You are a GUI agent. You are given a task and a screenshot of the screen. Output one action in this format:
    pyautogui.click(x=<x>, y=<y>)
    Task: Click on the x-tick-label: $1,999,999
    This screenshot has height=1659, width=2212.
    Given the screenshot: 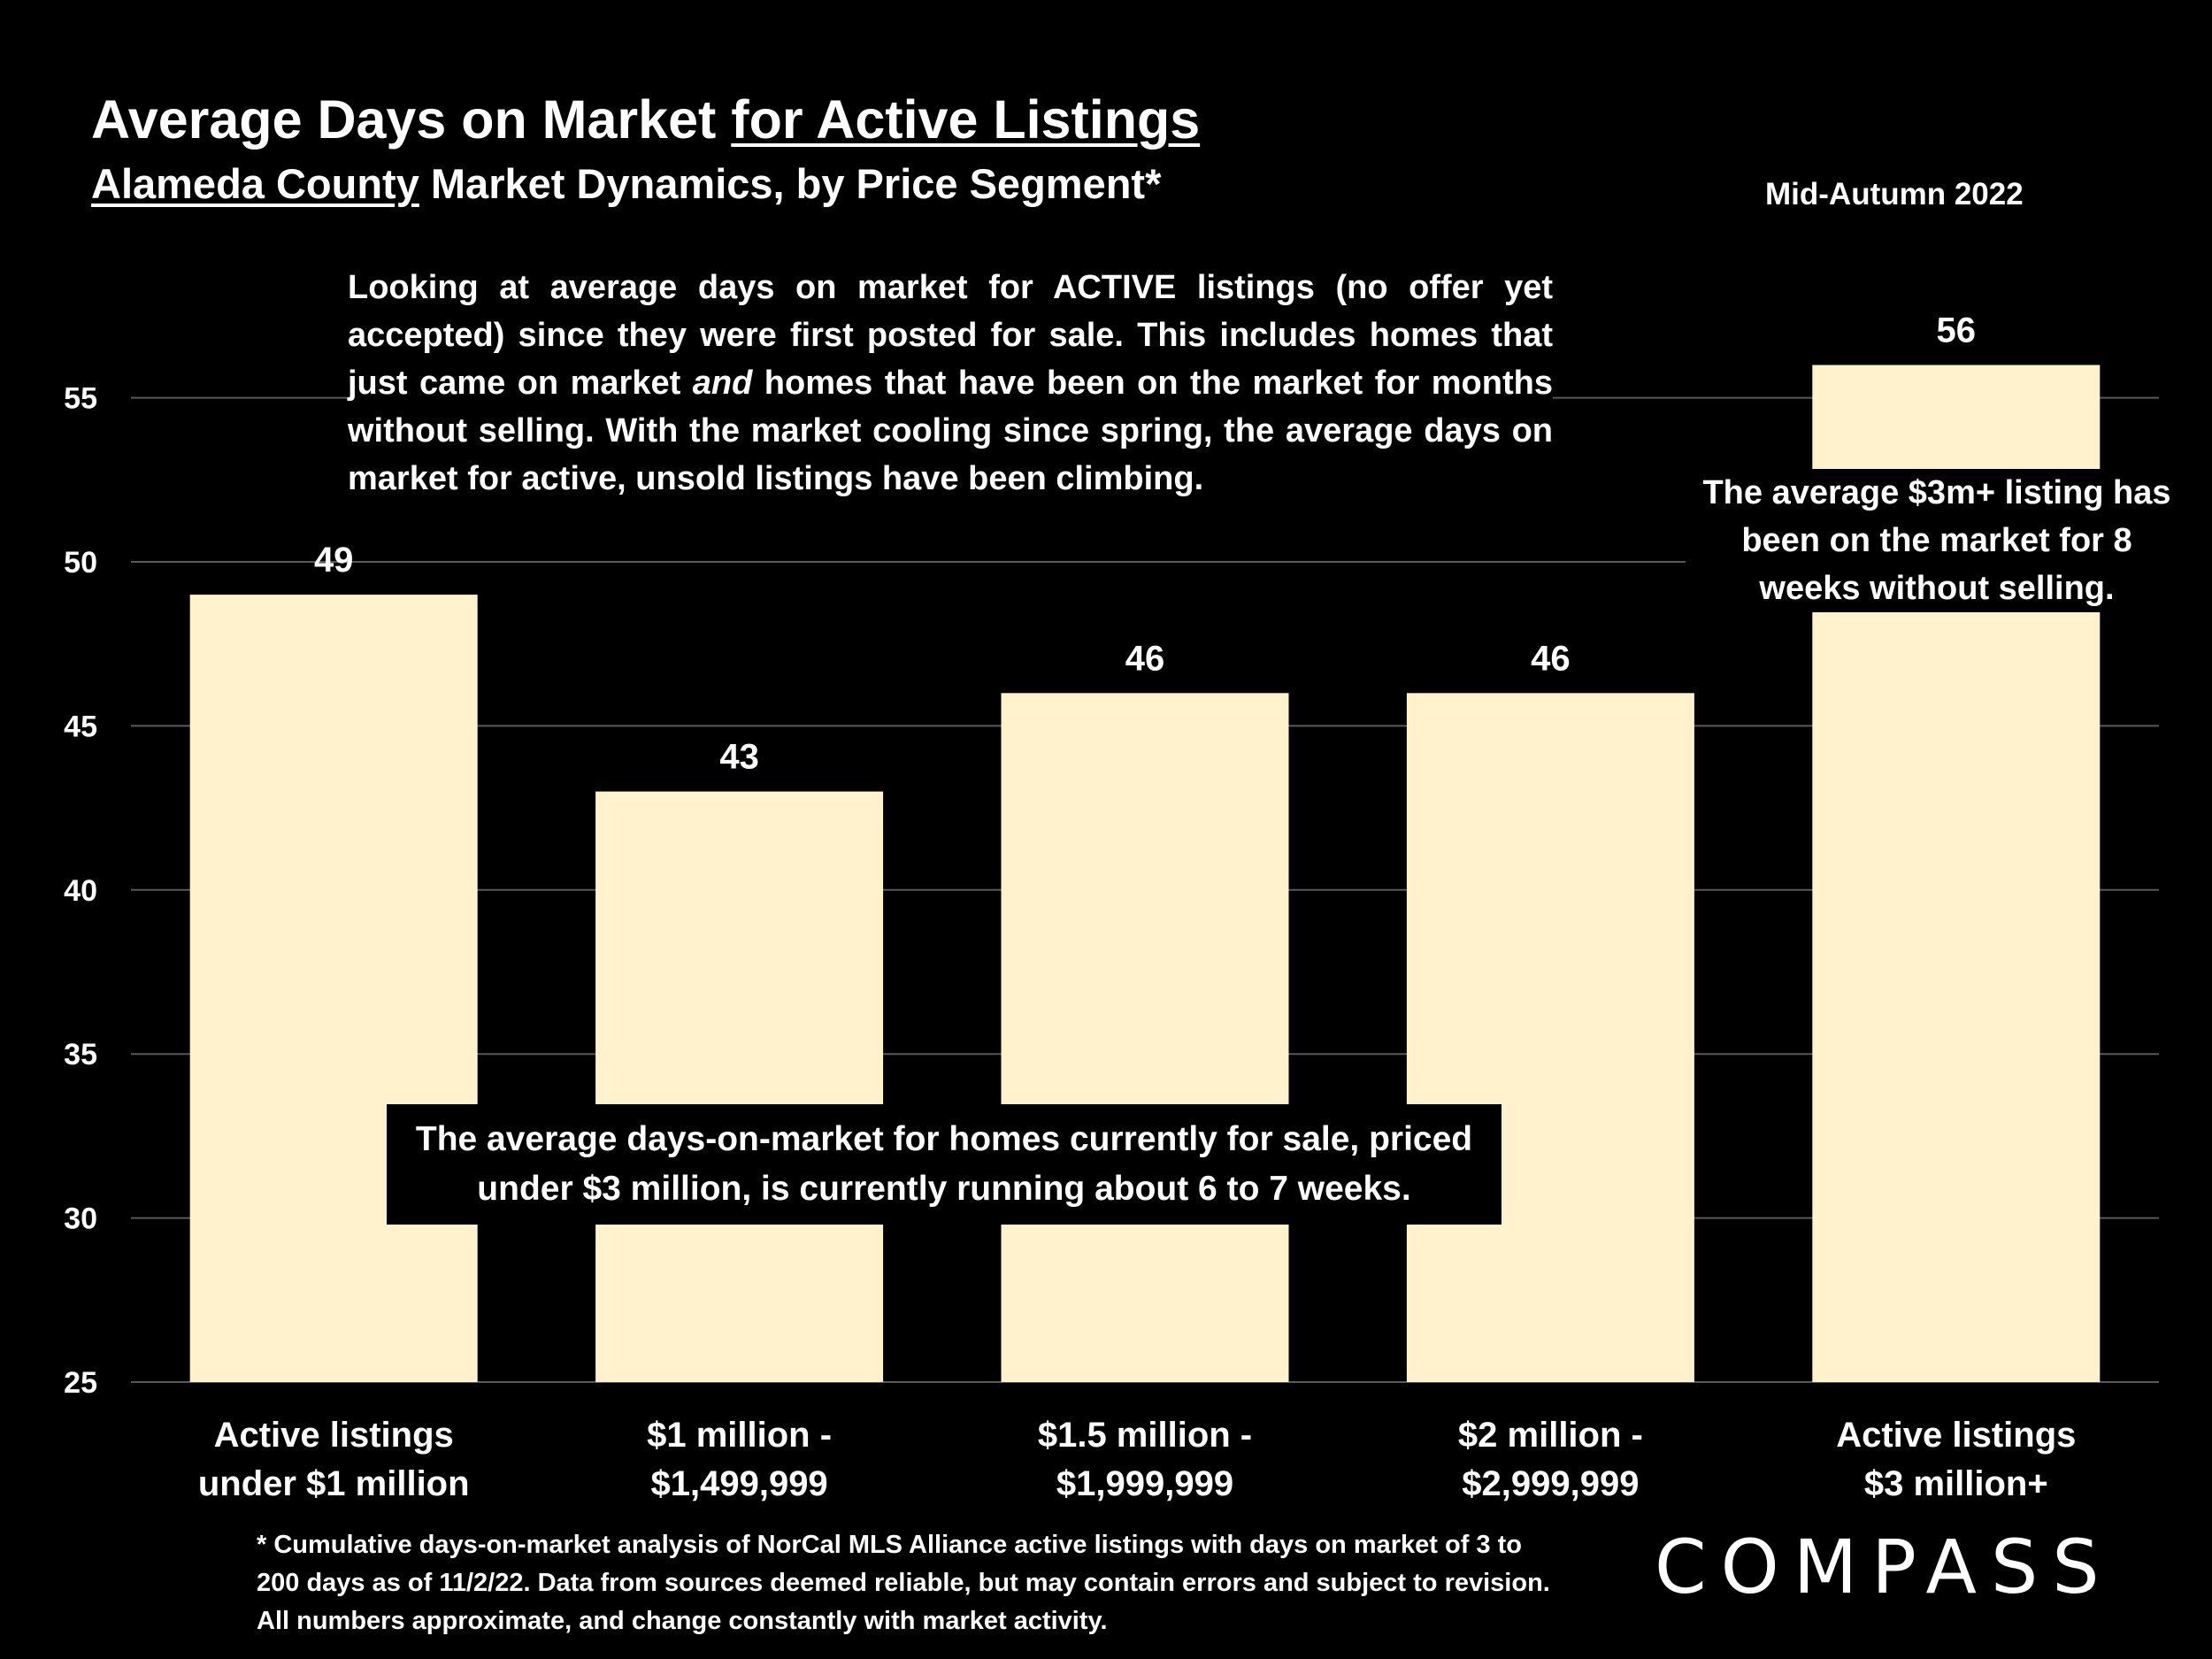 What is the action you would take?
    pyautogui.click(x=1145, y=1484)
    